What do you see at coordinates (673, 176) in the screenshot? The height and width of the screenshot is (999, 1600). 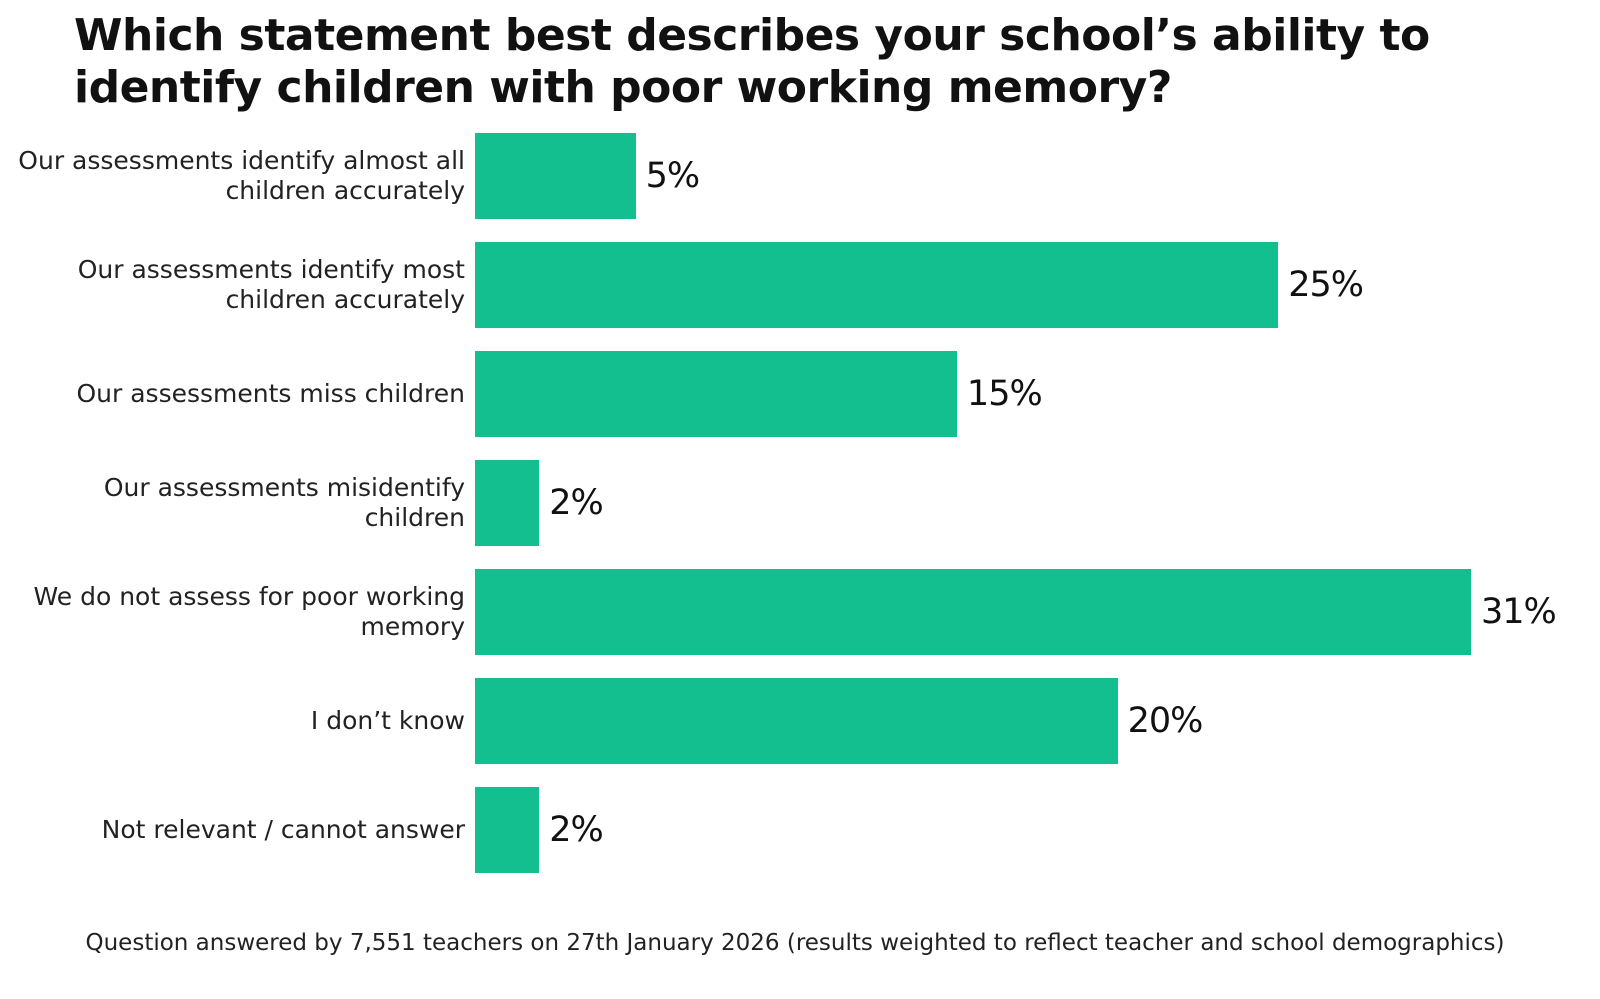 I see `value-label: 5%` at bounding box center [673, 176].